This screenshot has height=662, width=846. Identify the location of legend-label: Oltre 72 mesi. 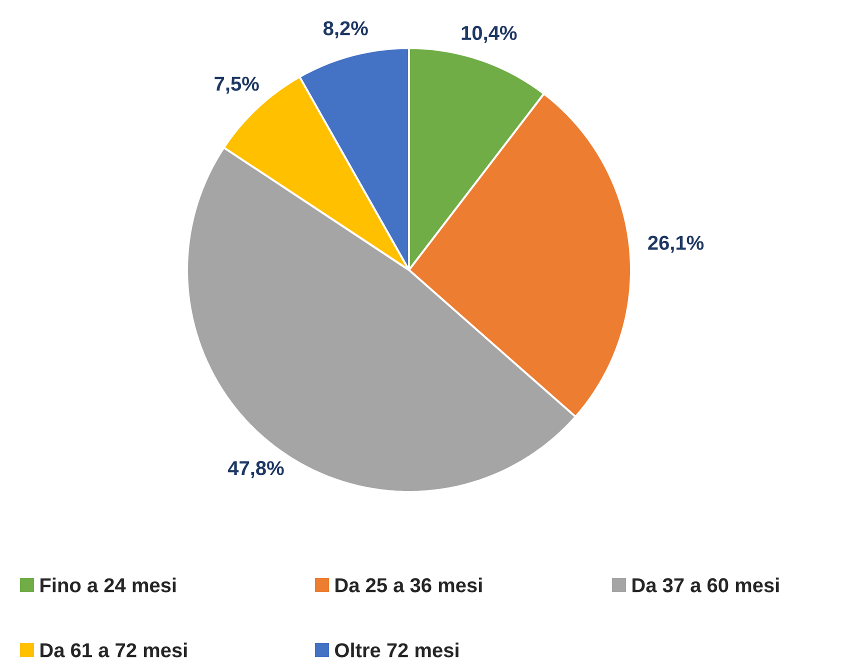
(396, 650).